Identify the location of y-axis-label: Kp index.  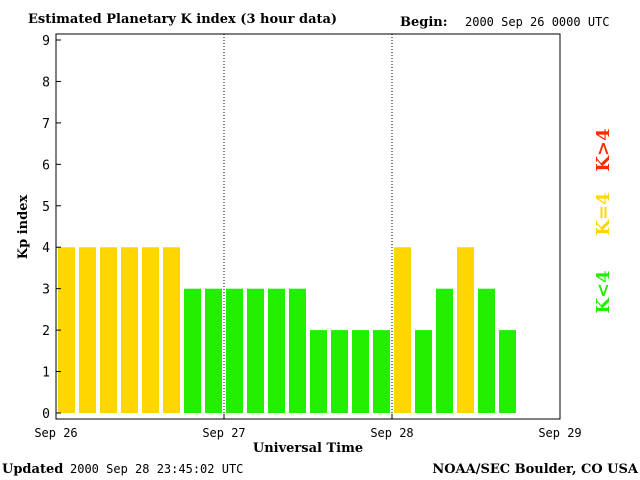
(23, 227).